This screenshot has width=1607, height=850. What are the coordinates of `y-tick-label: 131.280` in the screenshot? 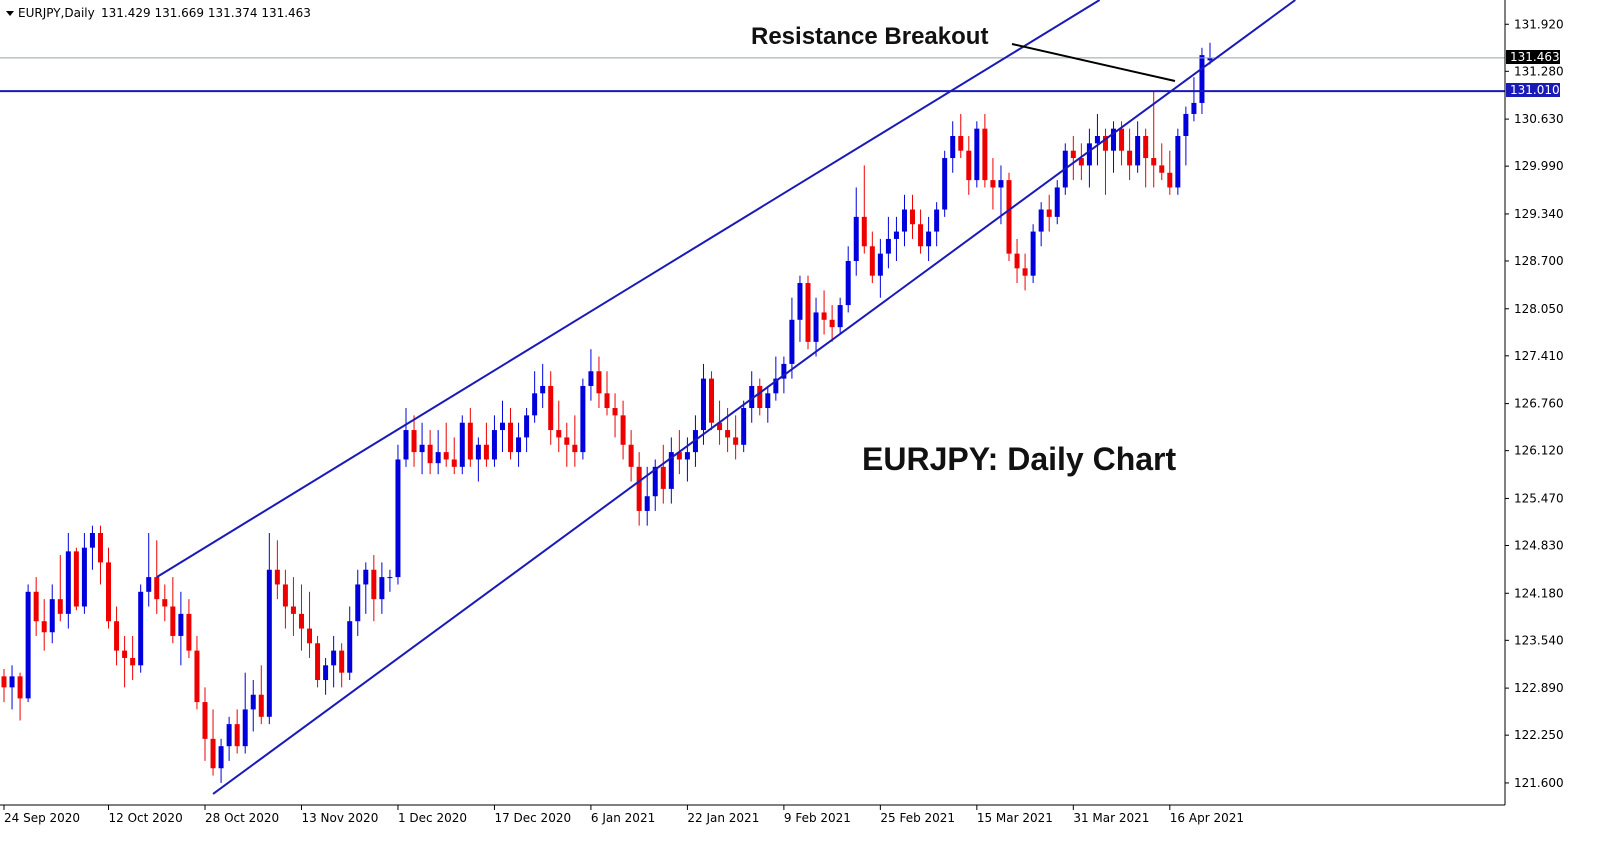 It's located at (1539, 71).